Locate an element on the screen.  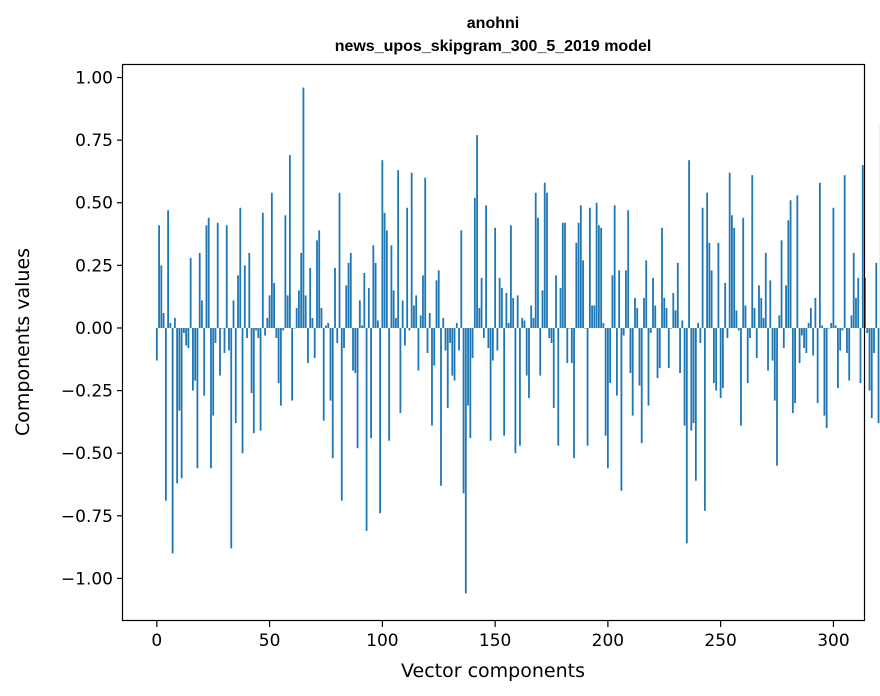
x-tick-label: 0 is located at coordinates (156, 641).